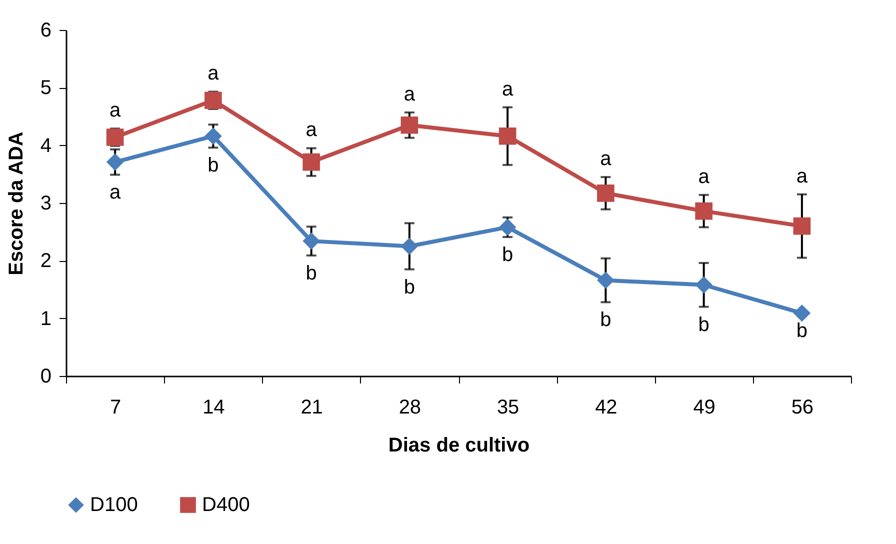 The height and width of the screenshot is (544, 896). Describe the element at coordinates (46, 319) in the screenshot. I see `y-tick-label: 1` at that location.